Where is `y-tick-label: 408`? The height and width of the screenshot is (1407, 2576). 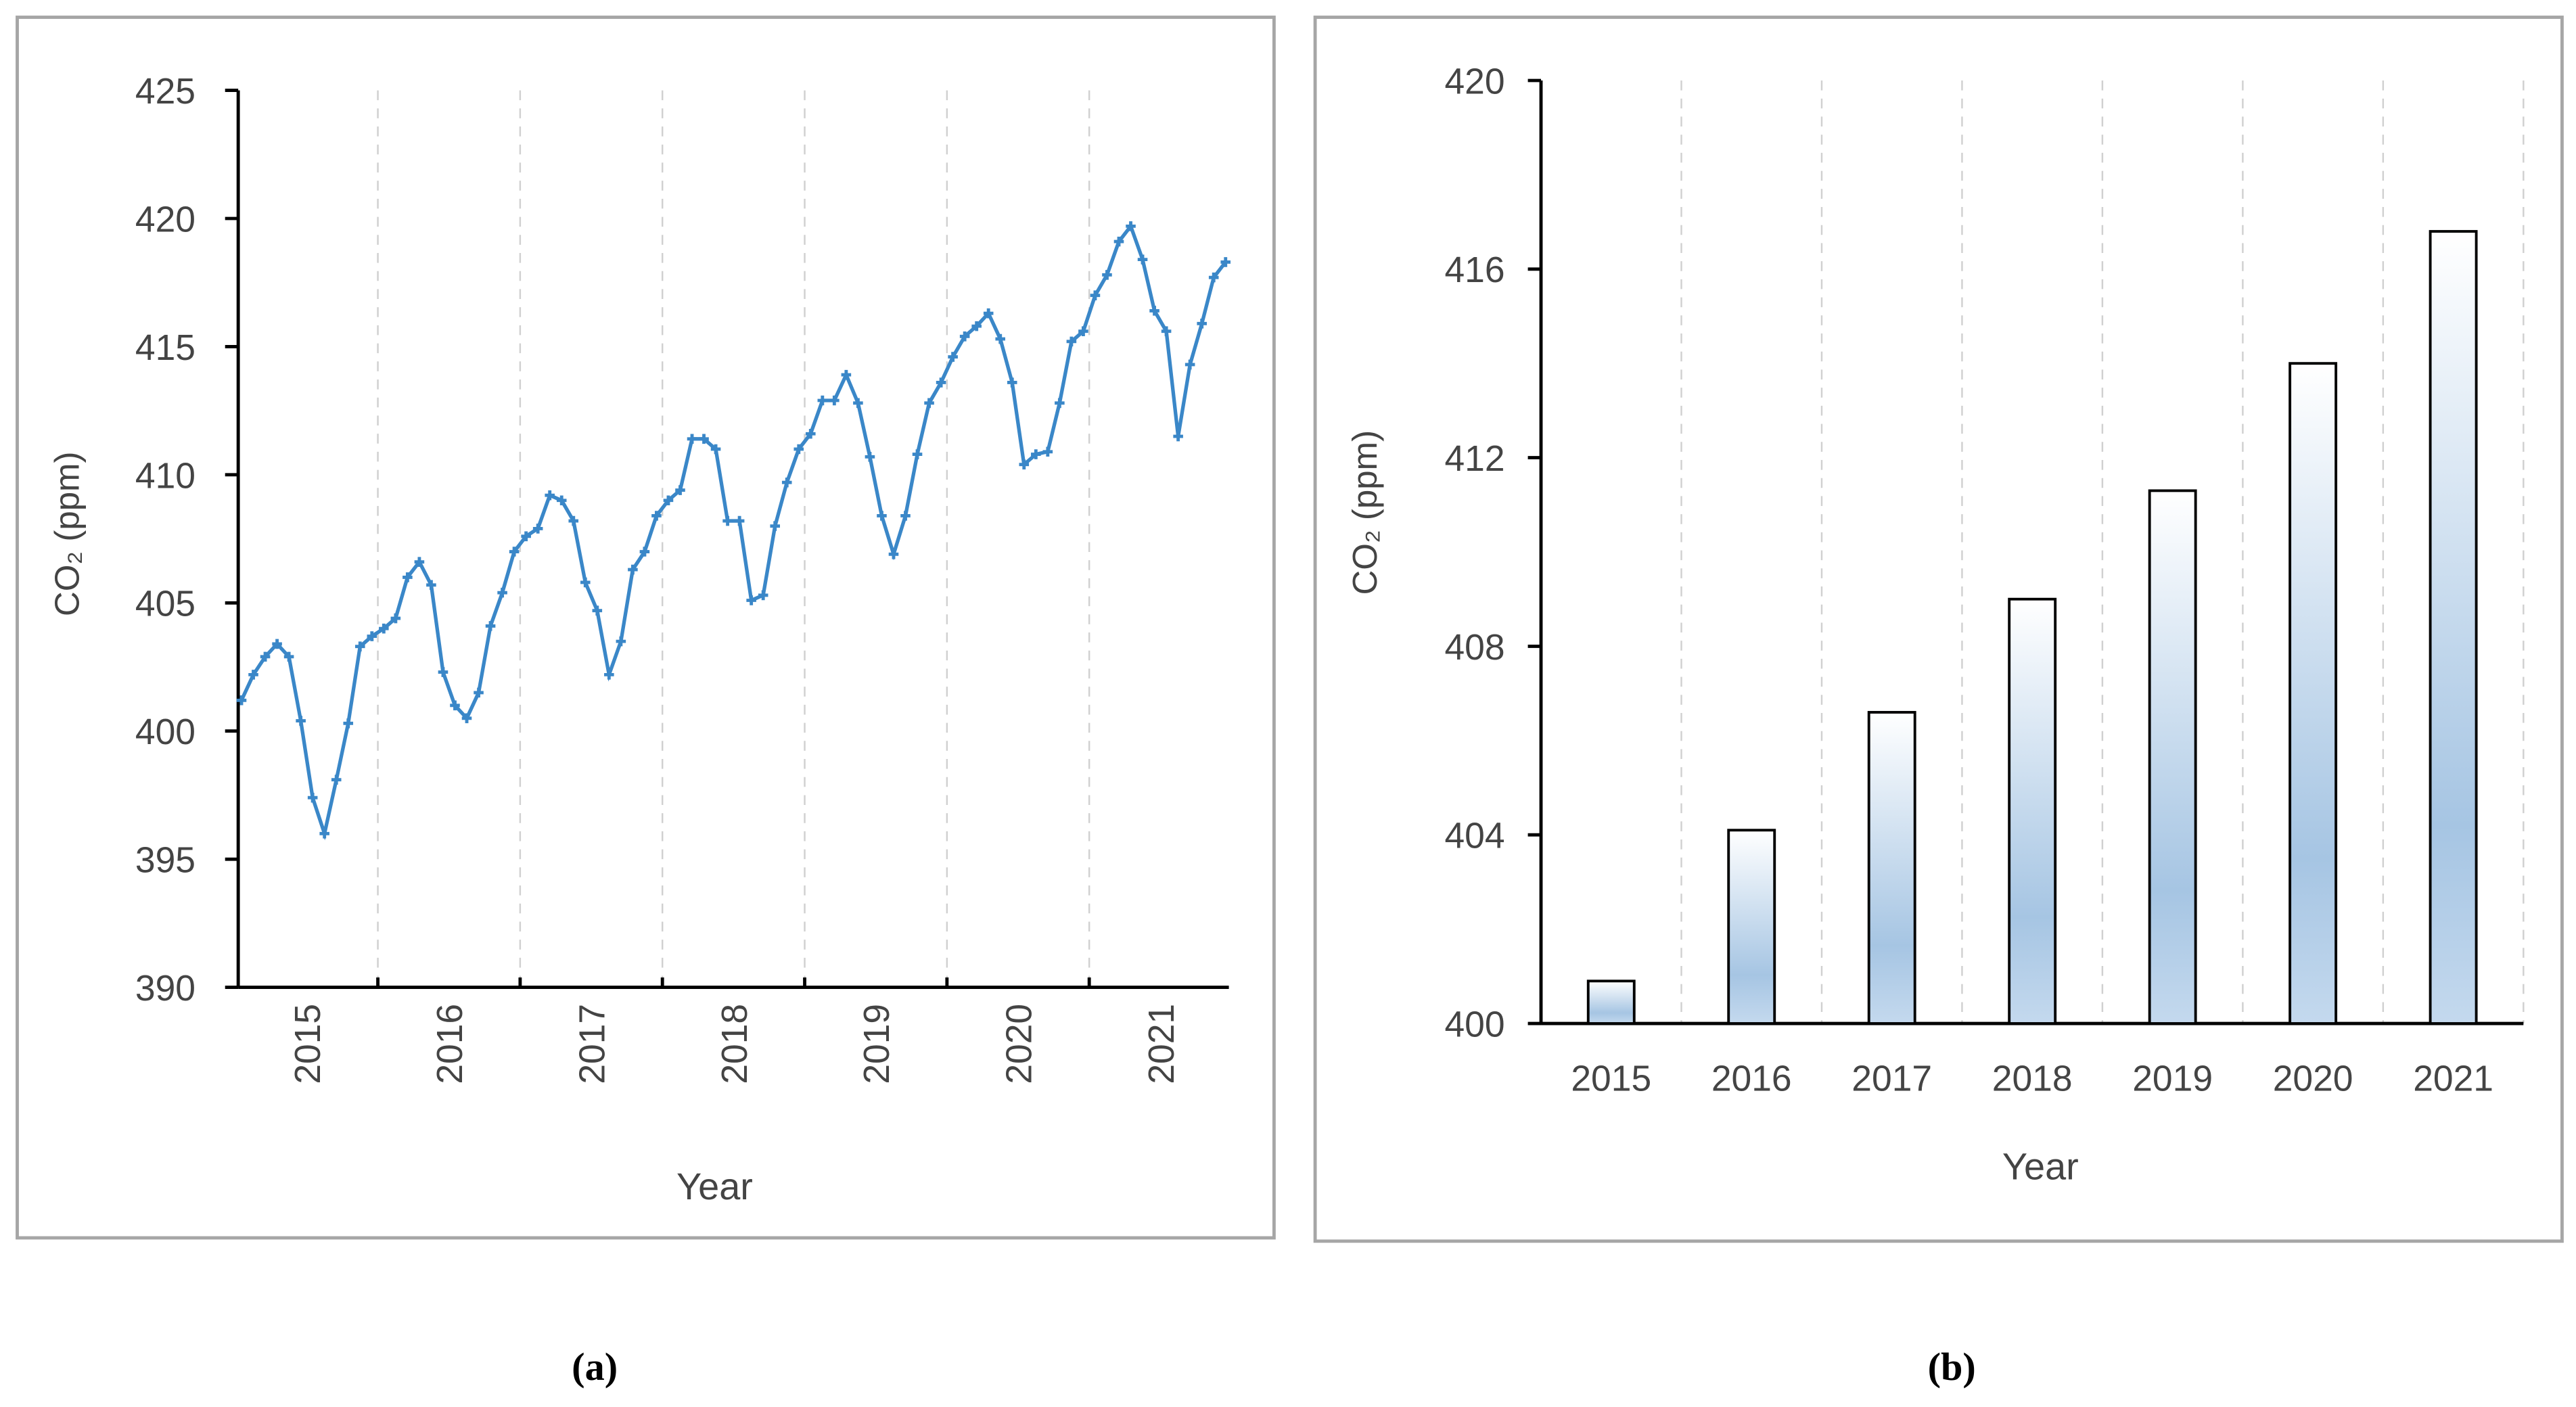 y-tick-label: 408 is located at coordinates (1474, 648).